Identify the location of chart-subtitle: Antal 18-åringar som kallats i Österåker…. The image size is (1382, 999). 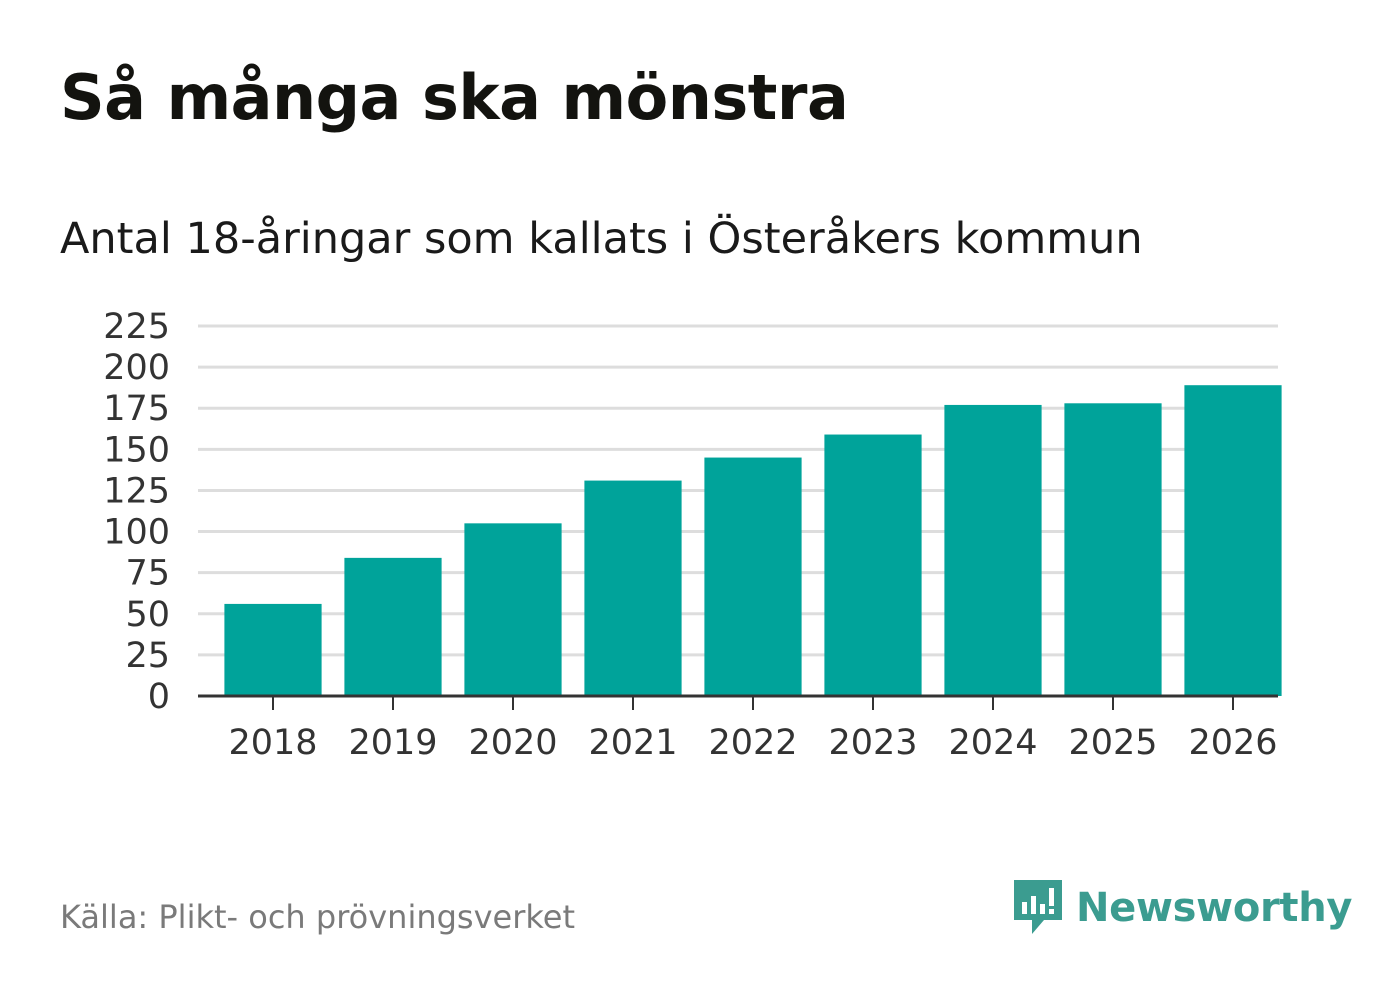
(601, 239).